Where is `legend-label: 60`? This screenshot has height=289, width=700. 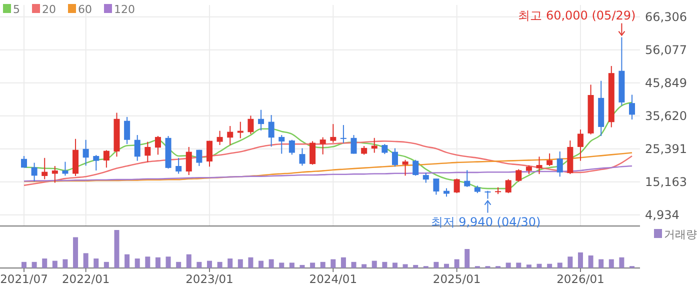 legend-label: 60 is located at coordinates (85, 9).